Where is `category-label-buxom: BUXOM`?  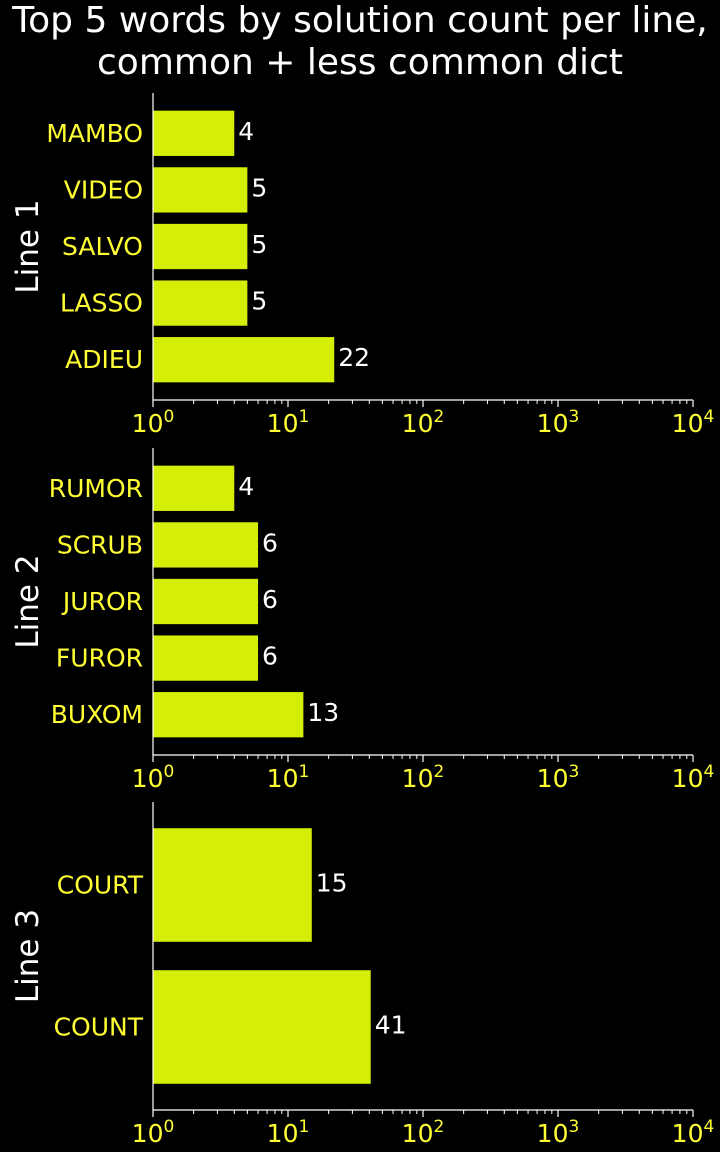 category-label-buxom: BUXOM is located at coordinates (97, 714).